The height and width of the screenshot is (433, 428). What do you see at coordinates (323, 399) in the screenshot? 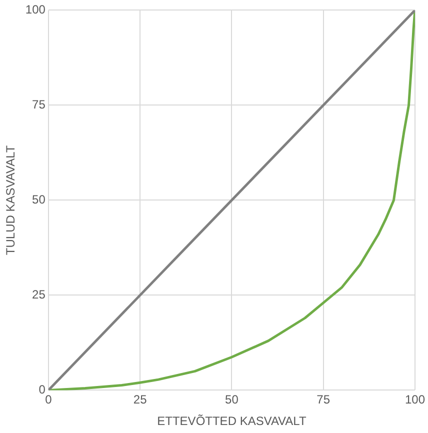
I see `x-tick-label: 75` at bounding box center [323, 399].